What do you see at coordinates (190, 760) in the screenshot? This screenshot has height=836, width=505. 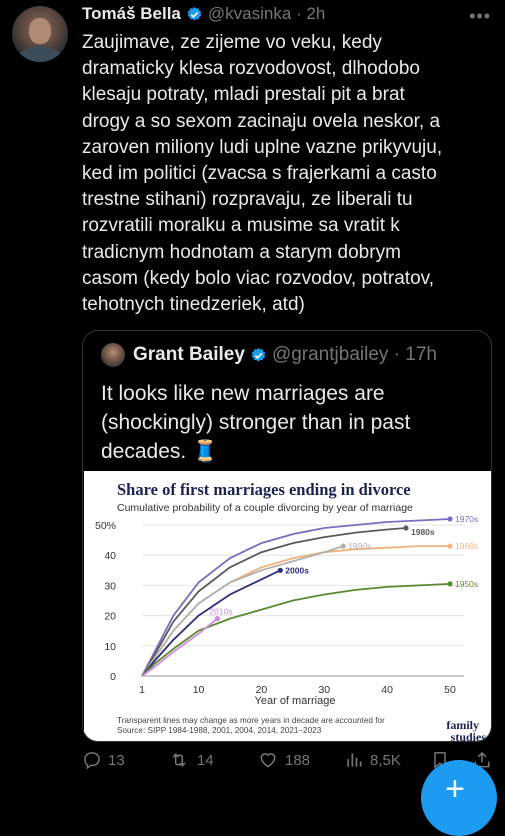 I see `retweet-button: 14` at bounding box center [190, 760].